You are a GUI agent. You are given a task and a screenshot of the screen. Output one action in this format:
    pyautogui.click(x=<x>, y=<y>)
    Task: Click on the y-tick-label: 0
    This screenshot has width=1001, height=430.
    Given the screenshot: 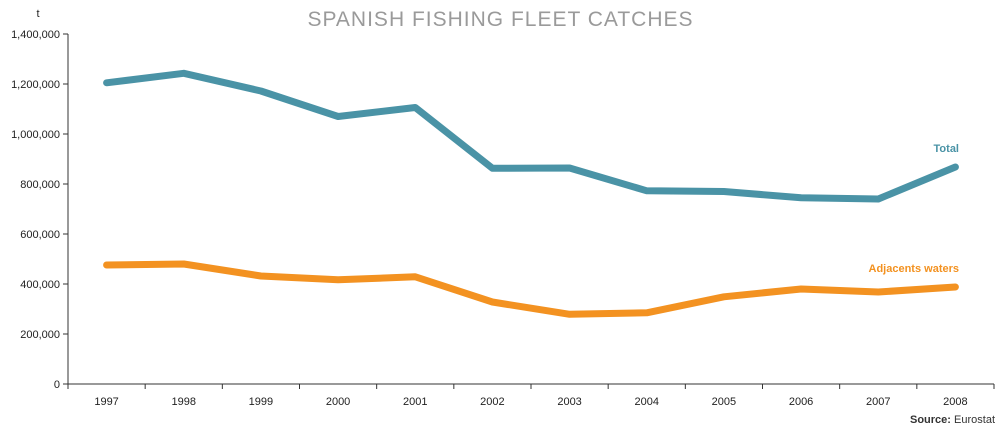 What is the action you would take?
    pyautogui.click(x=57, y=385)
    